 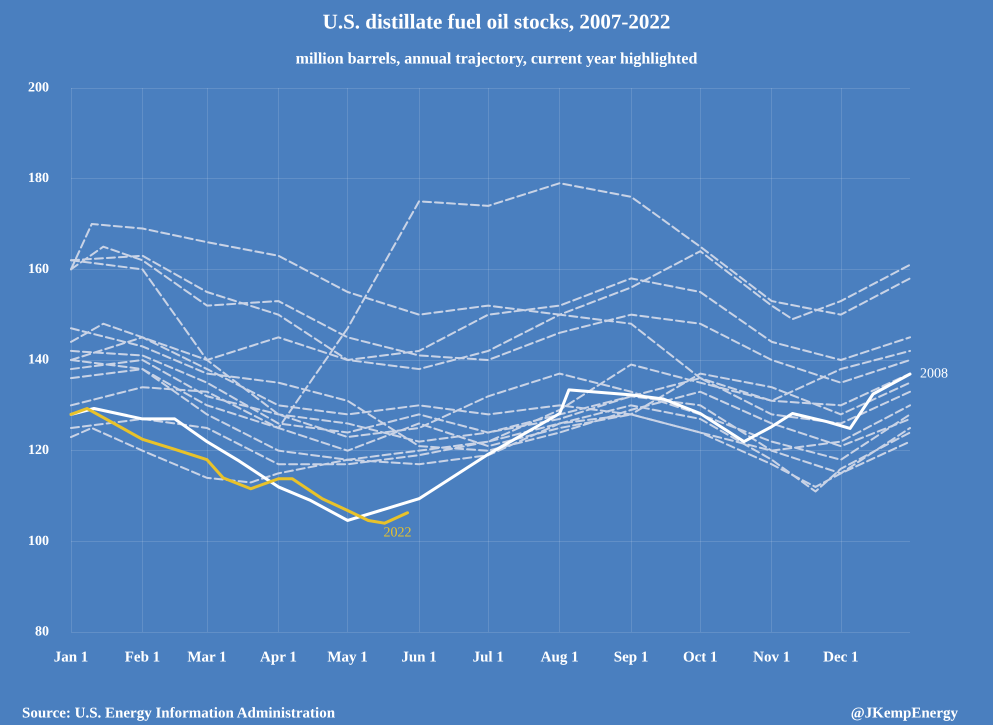 I want to click on x-tick-label: May 1, so click(x=347, y=658).